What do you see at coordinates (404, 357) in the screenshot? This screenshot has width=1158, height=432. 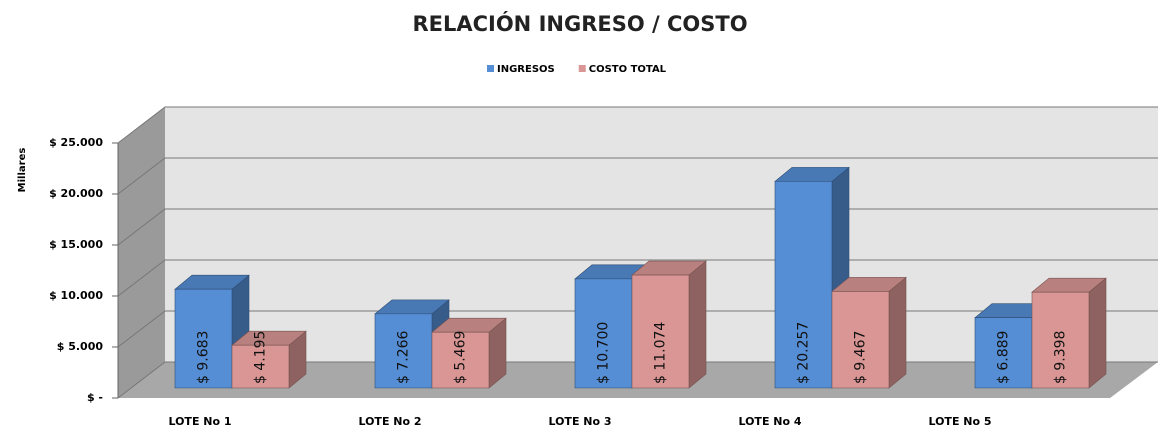 I see `value-label: $ 7.266` at bounding box center [404, 357].